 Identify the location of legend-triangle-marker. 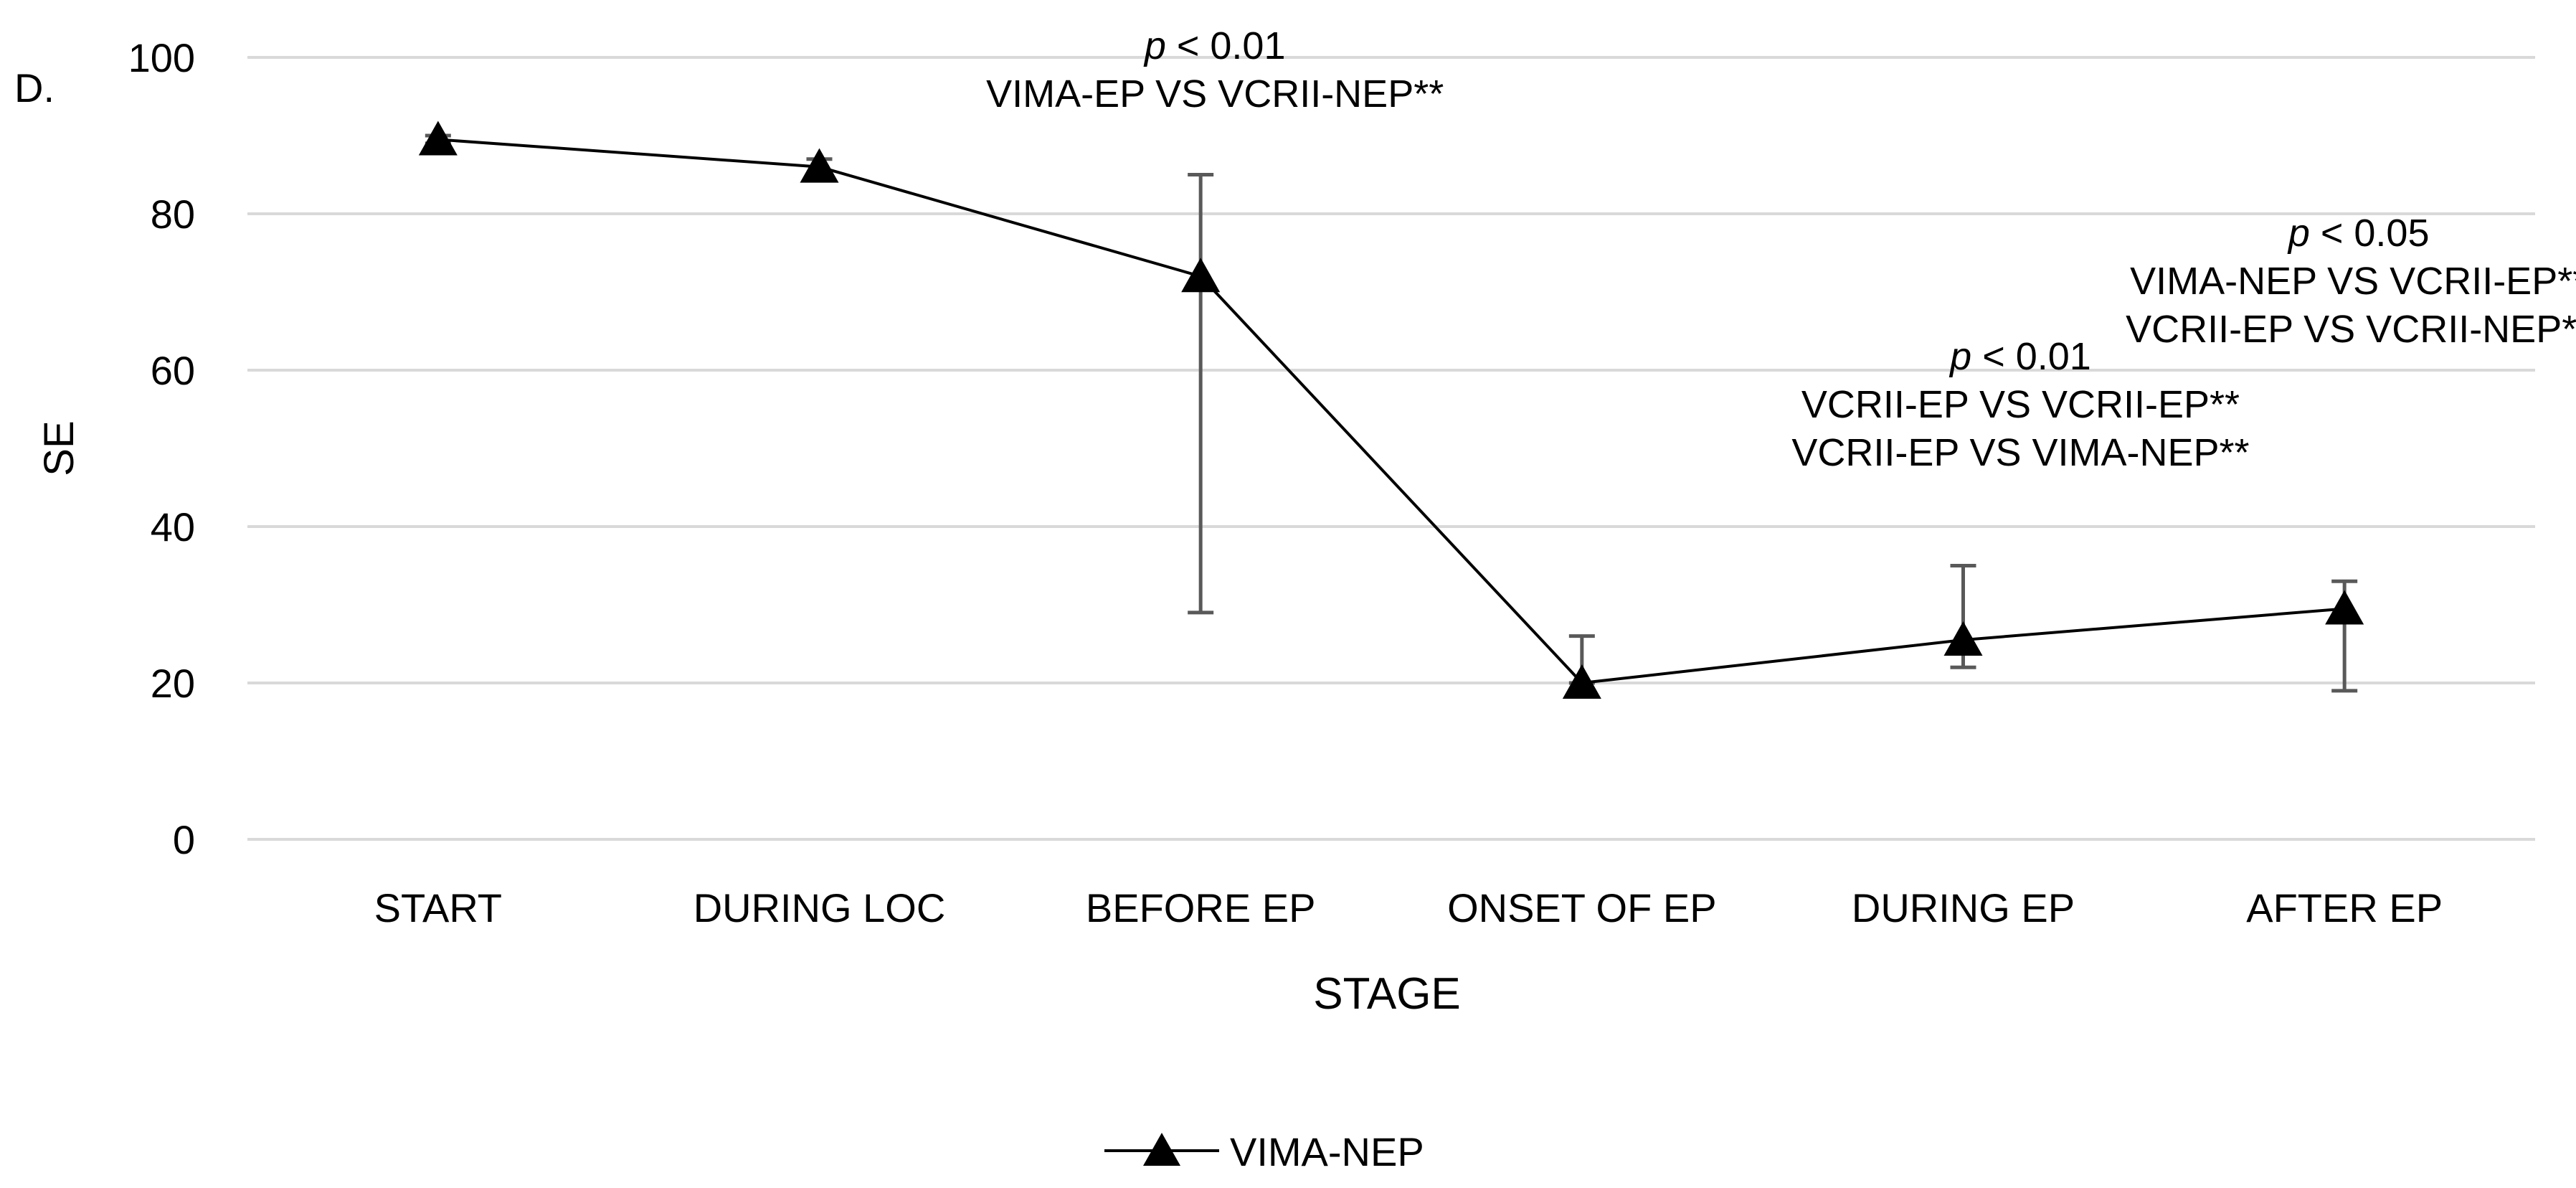
(1161, 1149).